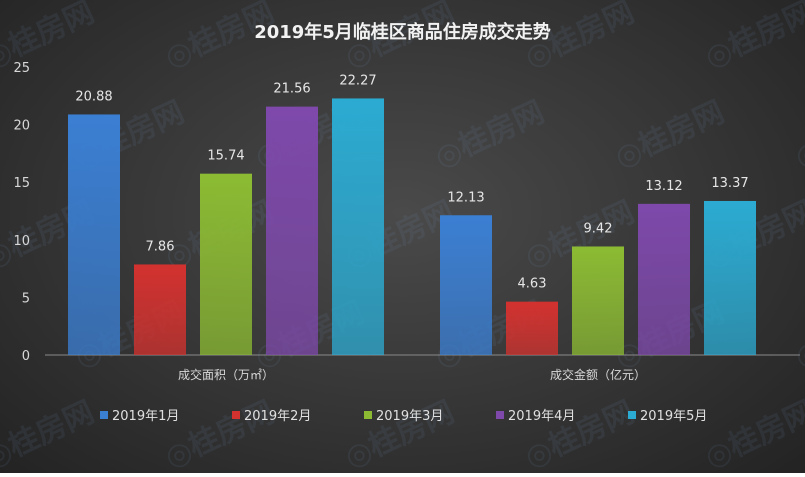 Image resolution: width=805 pixels, height=477 pixels. I want to click on legend-item: 2019年3月, so click(403, 414).